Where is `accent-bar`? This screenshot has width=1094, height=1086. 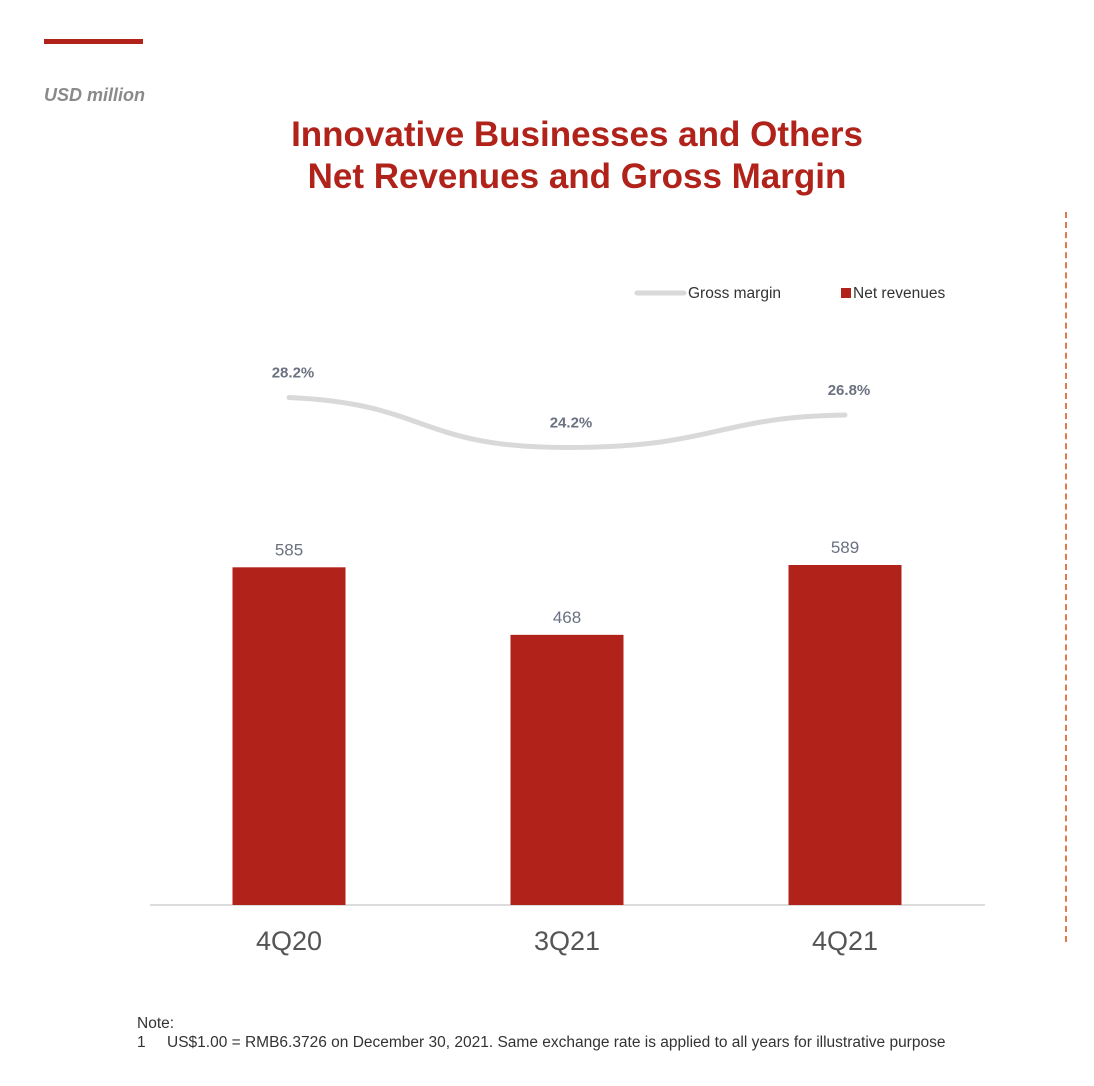
accent-bar is located at coordinates (93, 41).